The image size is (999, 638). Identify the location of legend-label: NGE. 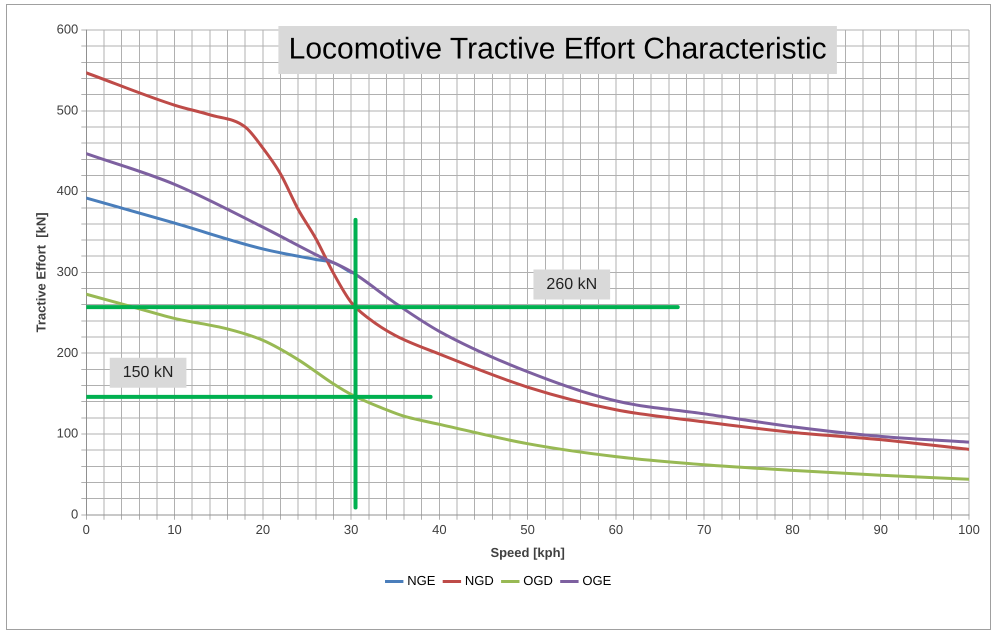
(421, 580).